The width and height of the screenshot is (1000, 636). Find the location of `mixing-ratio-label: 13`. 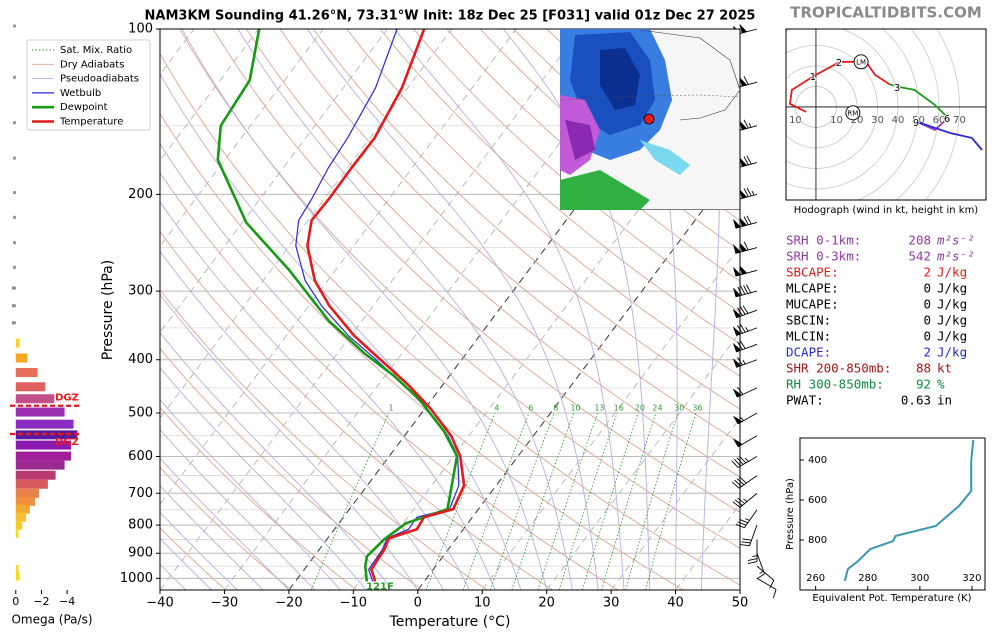

mixing-ratio-label: 13 is located at coordinates (599, 408).